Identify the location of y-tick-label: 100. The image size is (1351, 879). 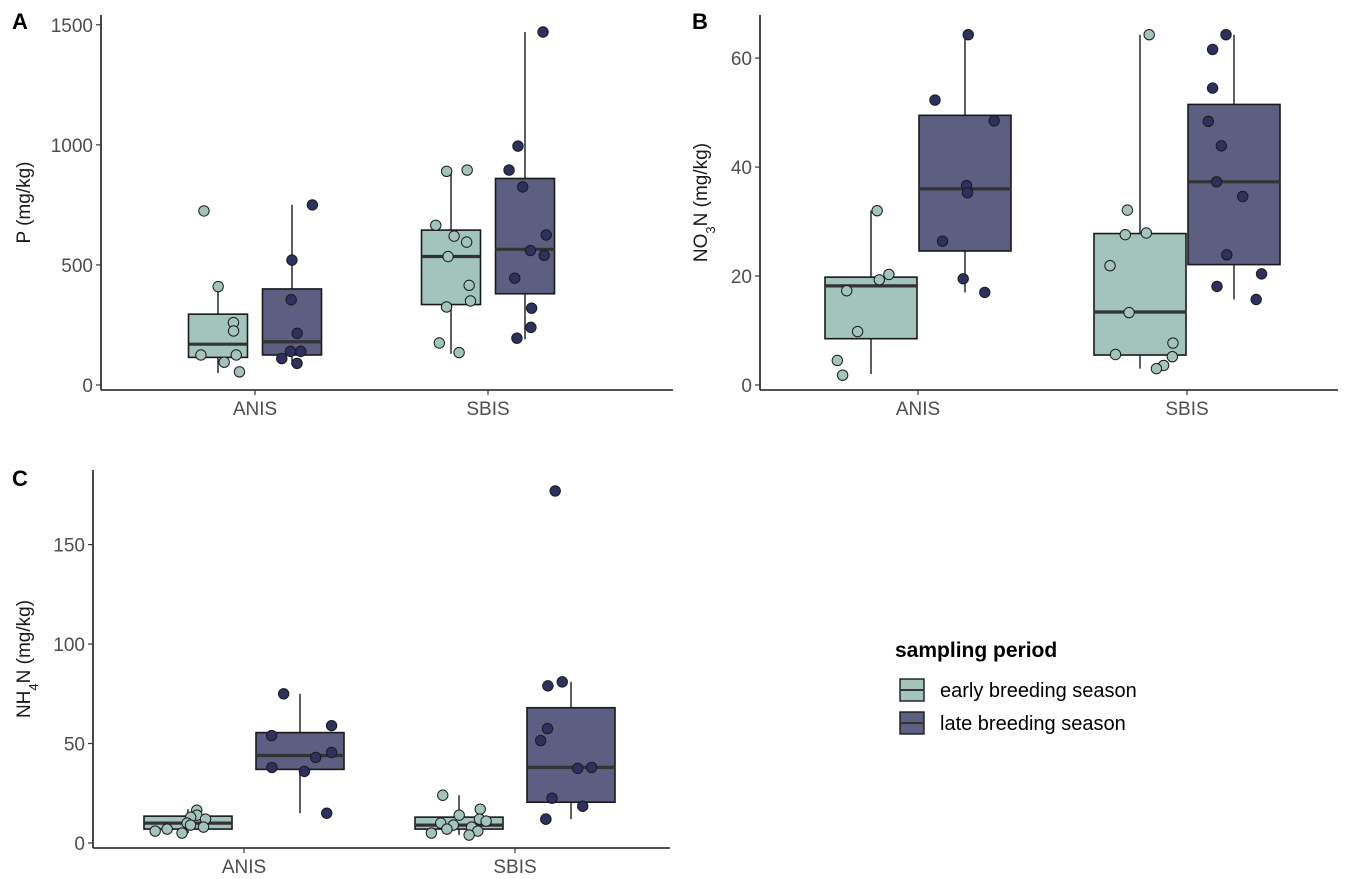
(69, 645).